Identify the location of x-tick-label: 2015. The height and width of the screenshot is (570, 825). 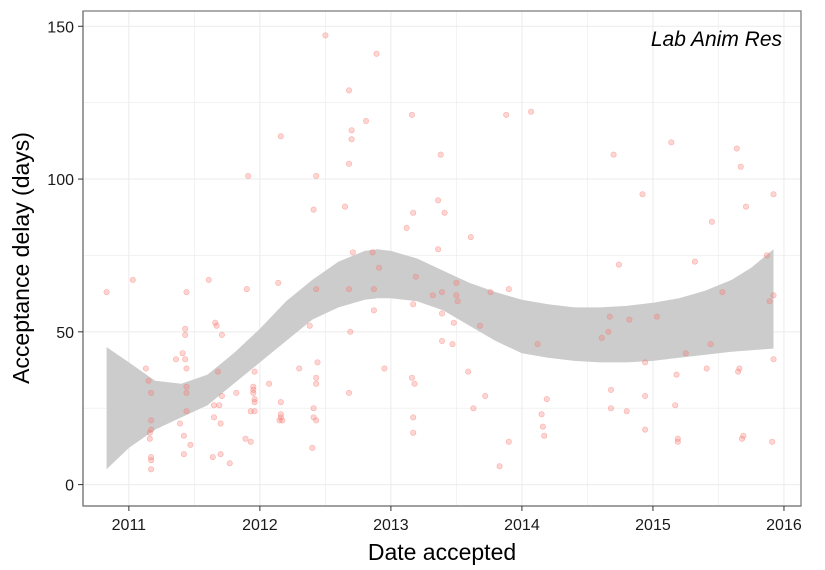
(653, 525).